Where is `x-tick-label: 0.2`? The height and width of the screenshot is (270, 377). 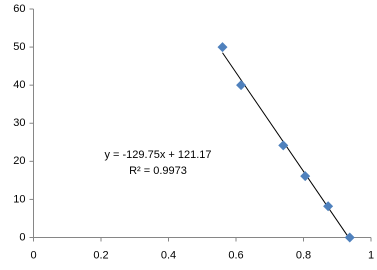
x-tick-label: 0.2 is located at coordinates (100, 255).